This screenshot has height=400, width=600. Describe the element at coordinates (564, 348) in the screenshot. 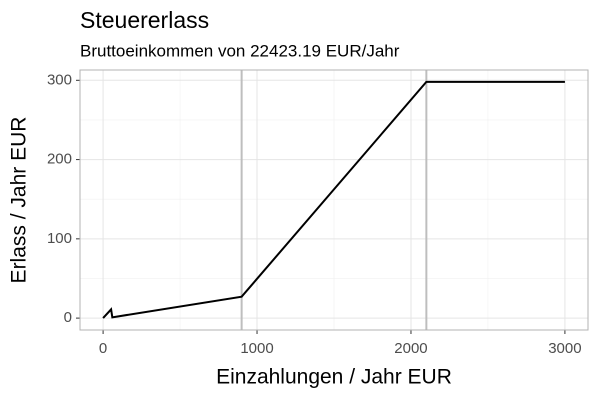

I see `x-tick-label: 3000` at that location.